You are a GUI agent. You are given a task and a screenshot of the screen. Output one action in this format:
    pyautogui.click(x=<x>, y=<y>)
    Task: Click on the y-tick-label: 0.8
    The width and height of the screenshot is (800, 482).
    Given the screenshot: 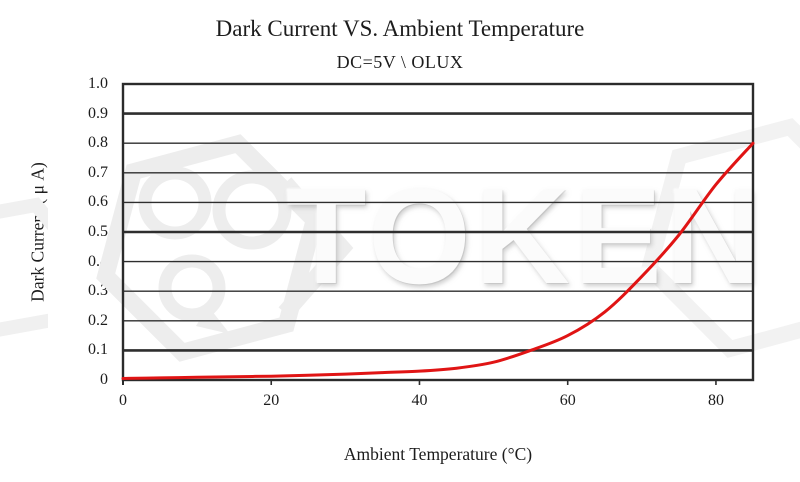 What is the action you would take?
    pyautogui.click(x=98, y=143)
    